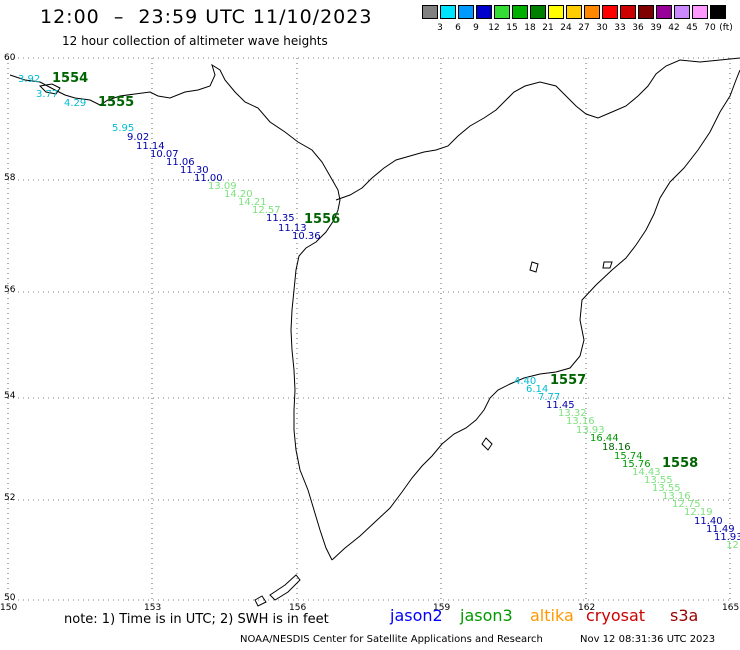 The height and width of the screenshot is (650, 740). What do you see at coordinates (10, 58) in the screenshot?
I see `lat-label: 60` at bounding box center [10, 58].